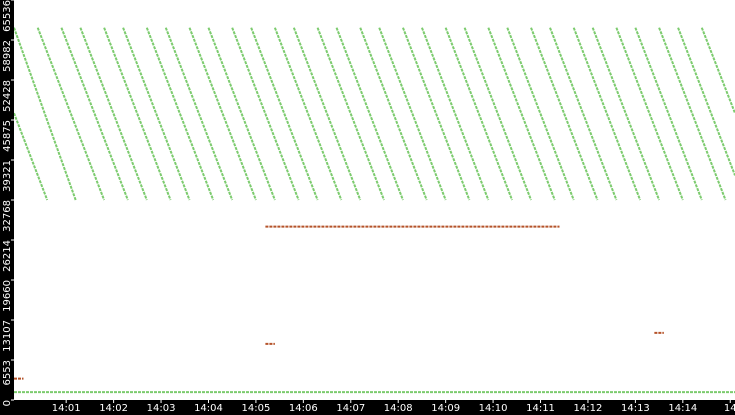 Image resolution: width=735 pixels, height=415 pixels. What do you see at coordinates (66, 408) in the screenshot?
I see `x-tick-label: 14:01` at bounding box center [66, 408].